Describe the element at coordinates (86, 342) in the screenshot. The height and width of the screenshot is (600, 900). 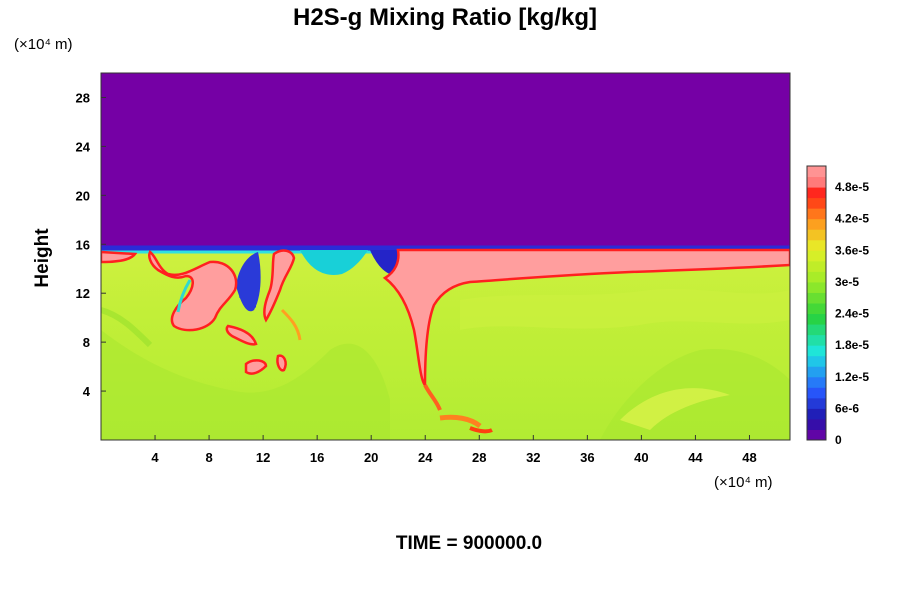
I see `y-tick-label: 8` at that location.